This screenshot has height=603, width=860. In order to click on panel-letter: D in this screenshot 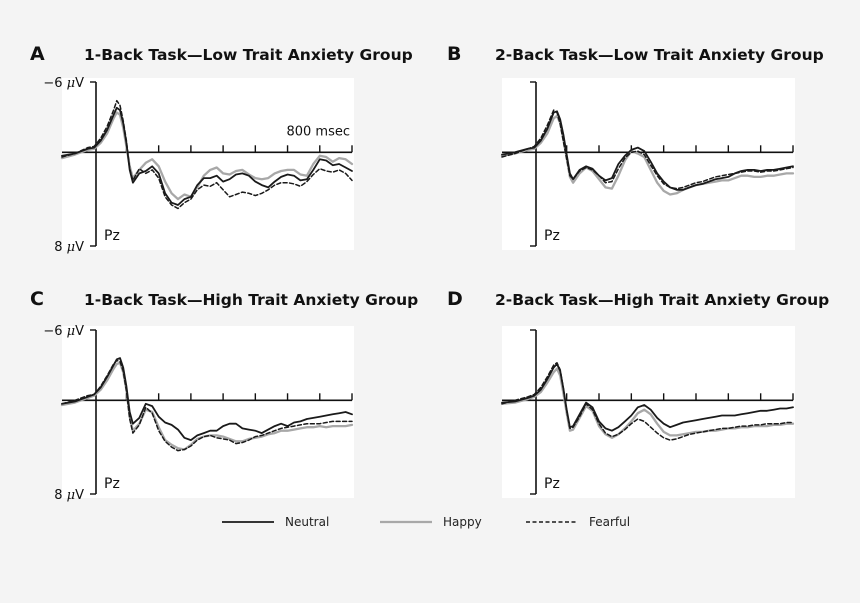, I will do `click(455, 299)`.